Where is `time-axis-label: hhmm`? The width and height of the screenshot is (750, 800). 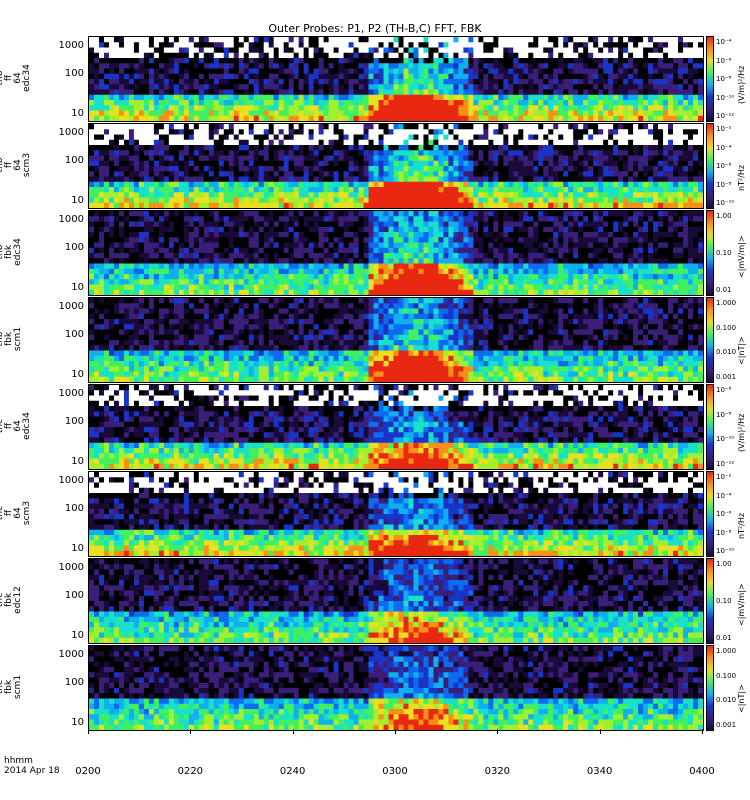 time-axis-label: hhmm is located at coordinates (18, 761).